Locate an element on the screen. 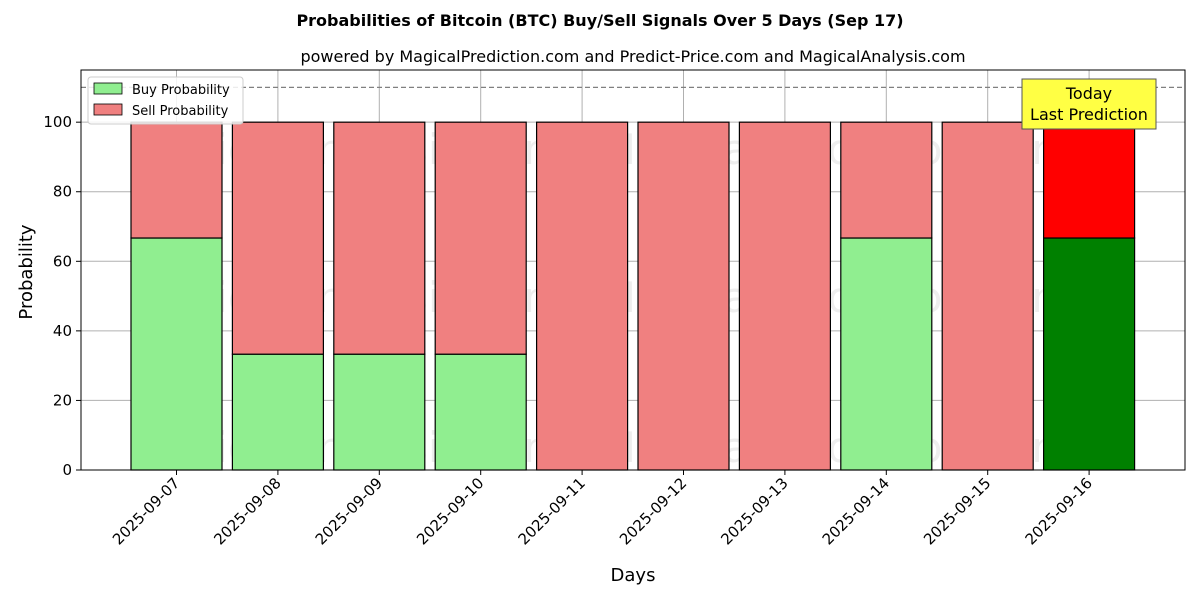 The width and height of the screenshot is (1200, 600). legend-box is located at coordinates (165, 100).